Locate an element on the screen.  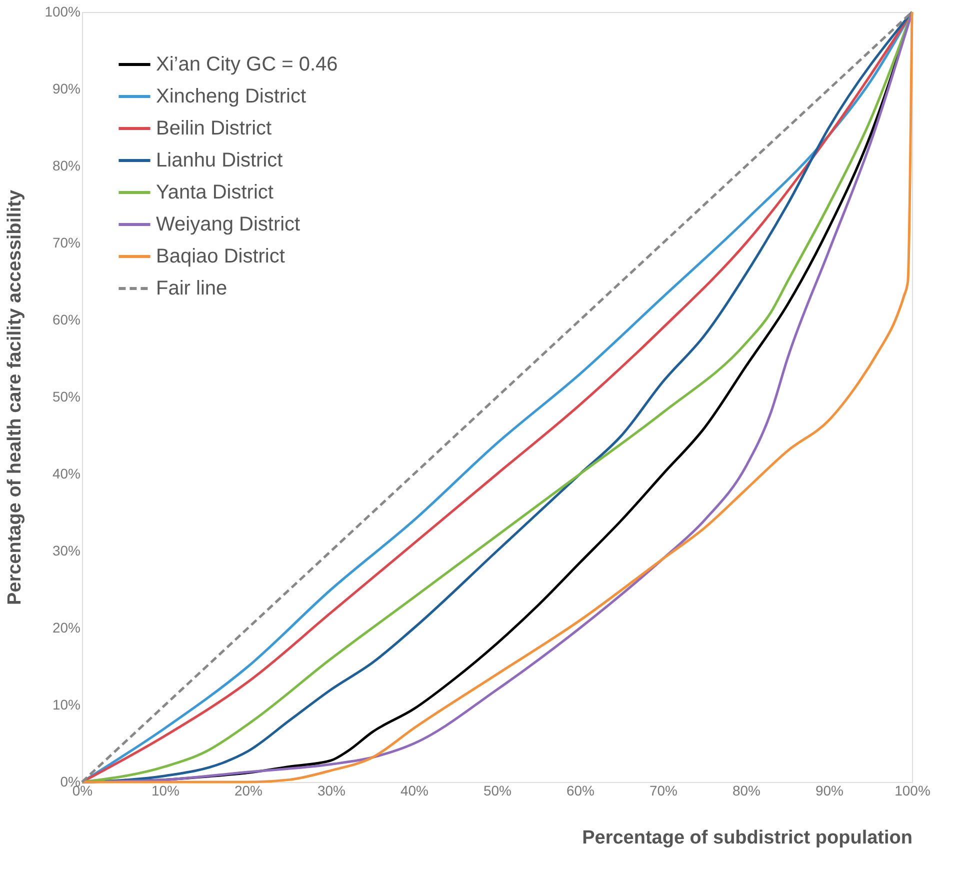
y-tick-label: 70% is located at coordinates (66, 242).